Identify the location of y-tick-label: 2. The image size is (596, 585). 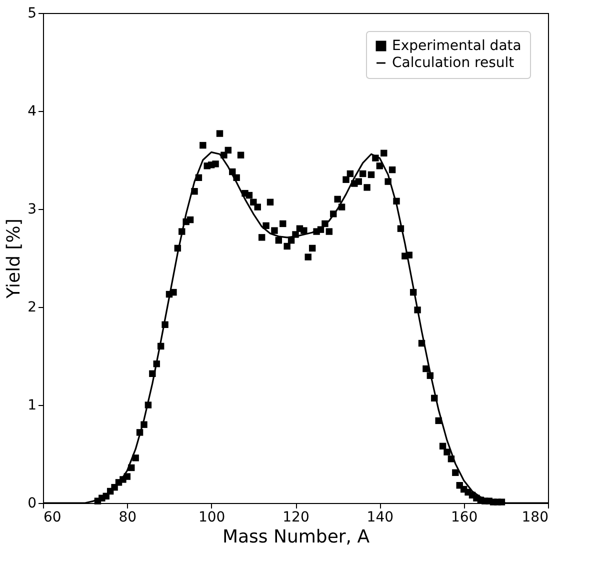
(32, 308).